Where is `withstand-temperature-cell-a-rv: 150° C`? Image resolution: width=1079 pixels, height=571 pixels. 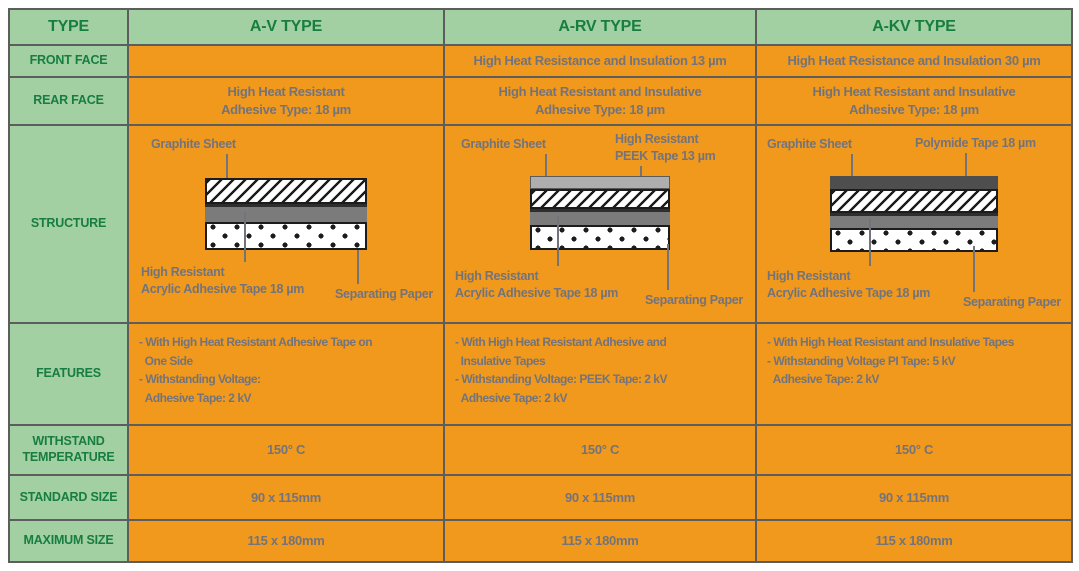 withstand-temperature-cell-a-rv: 150° C is located at coordinates (600, 450).